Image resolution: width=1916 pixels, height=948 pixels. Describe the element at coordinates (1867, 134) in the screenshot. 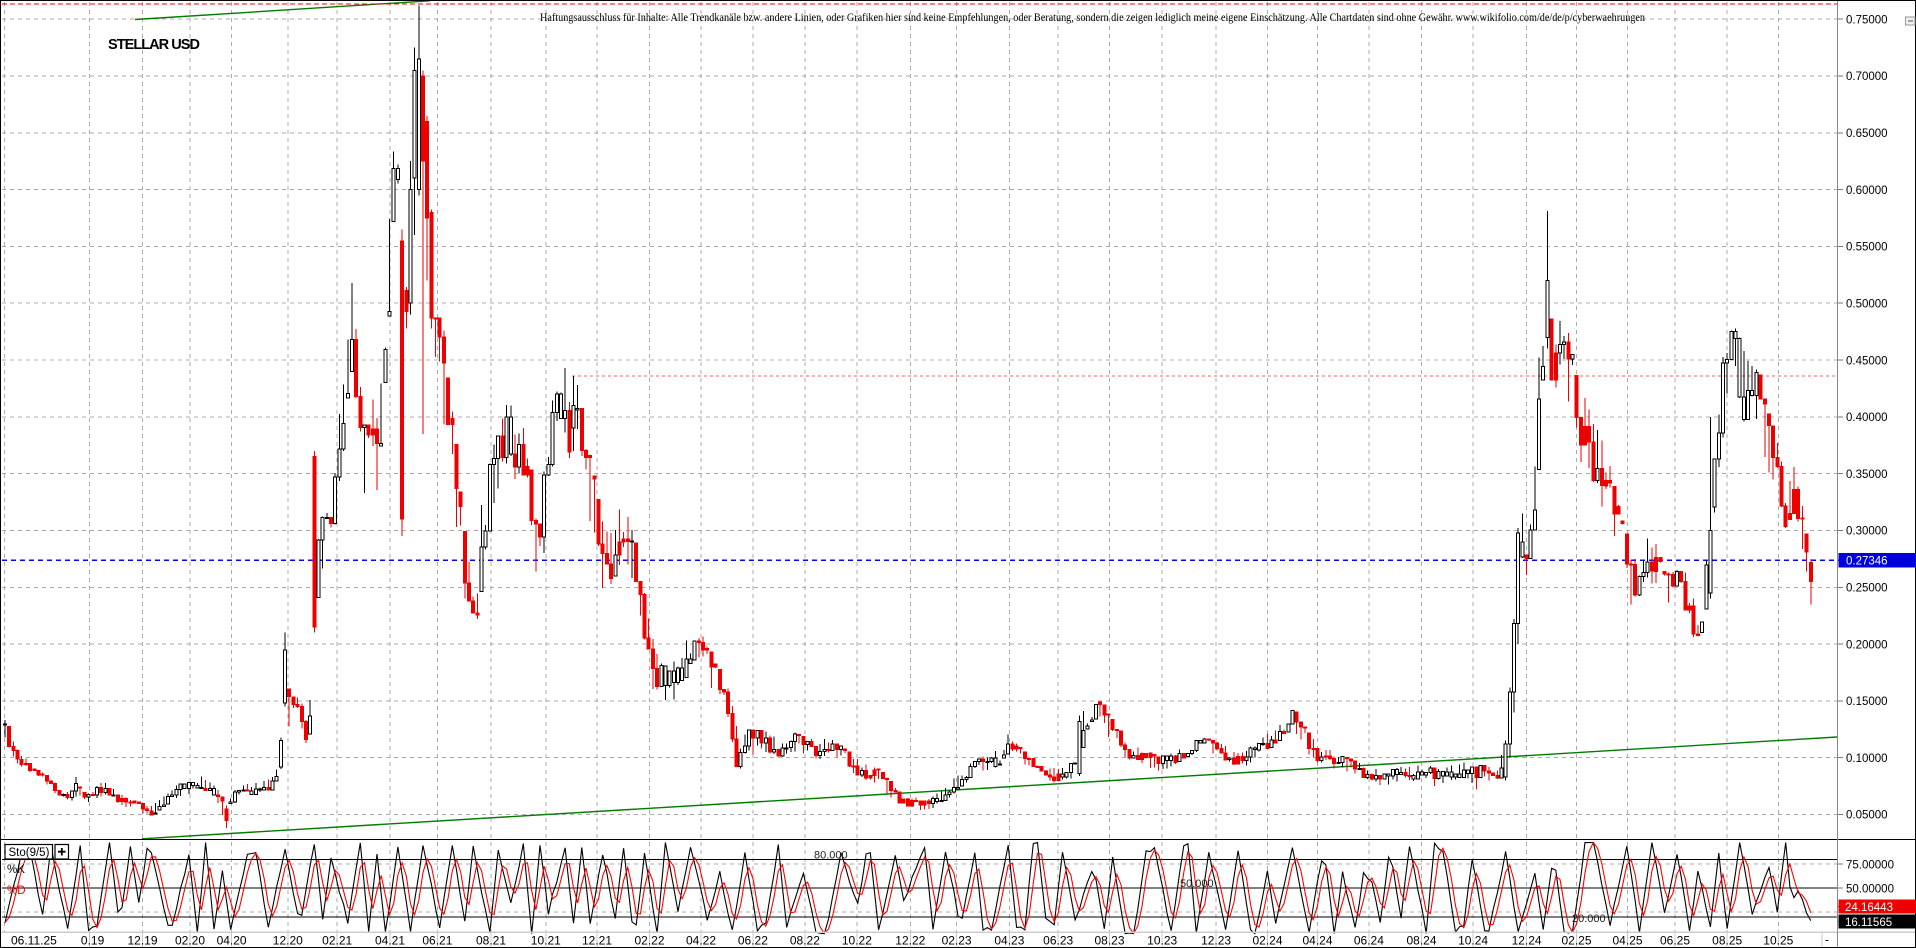

I see `svg-text: 0.65000` at that location.